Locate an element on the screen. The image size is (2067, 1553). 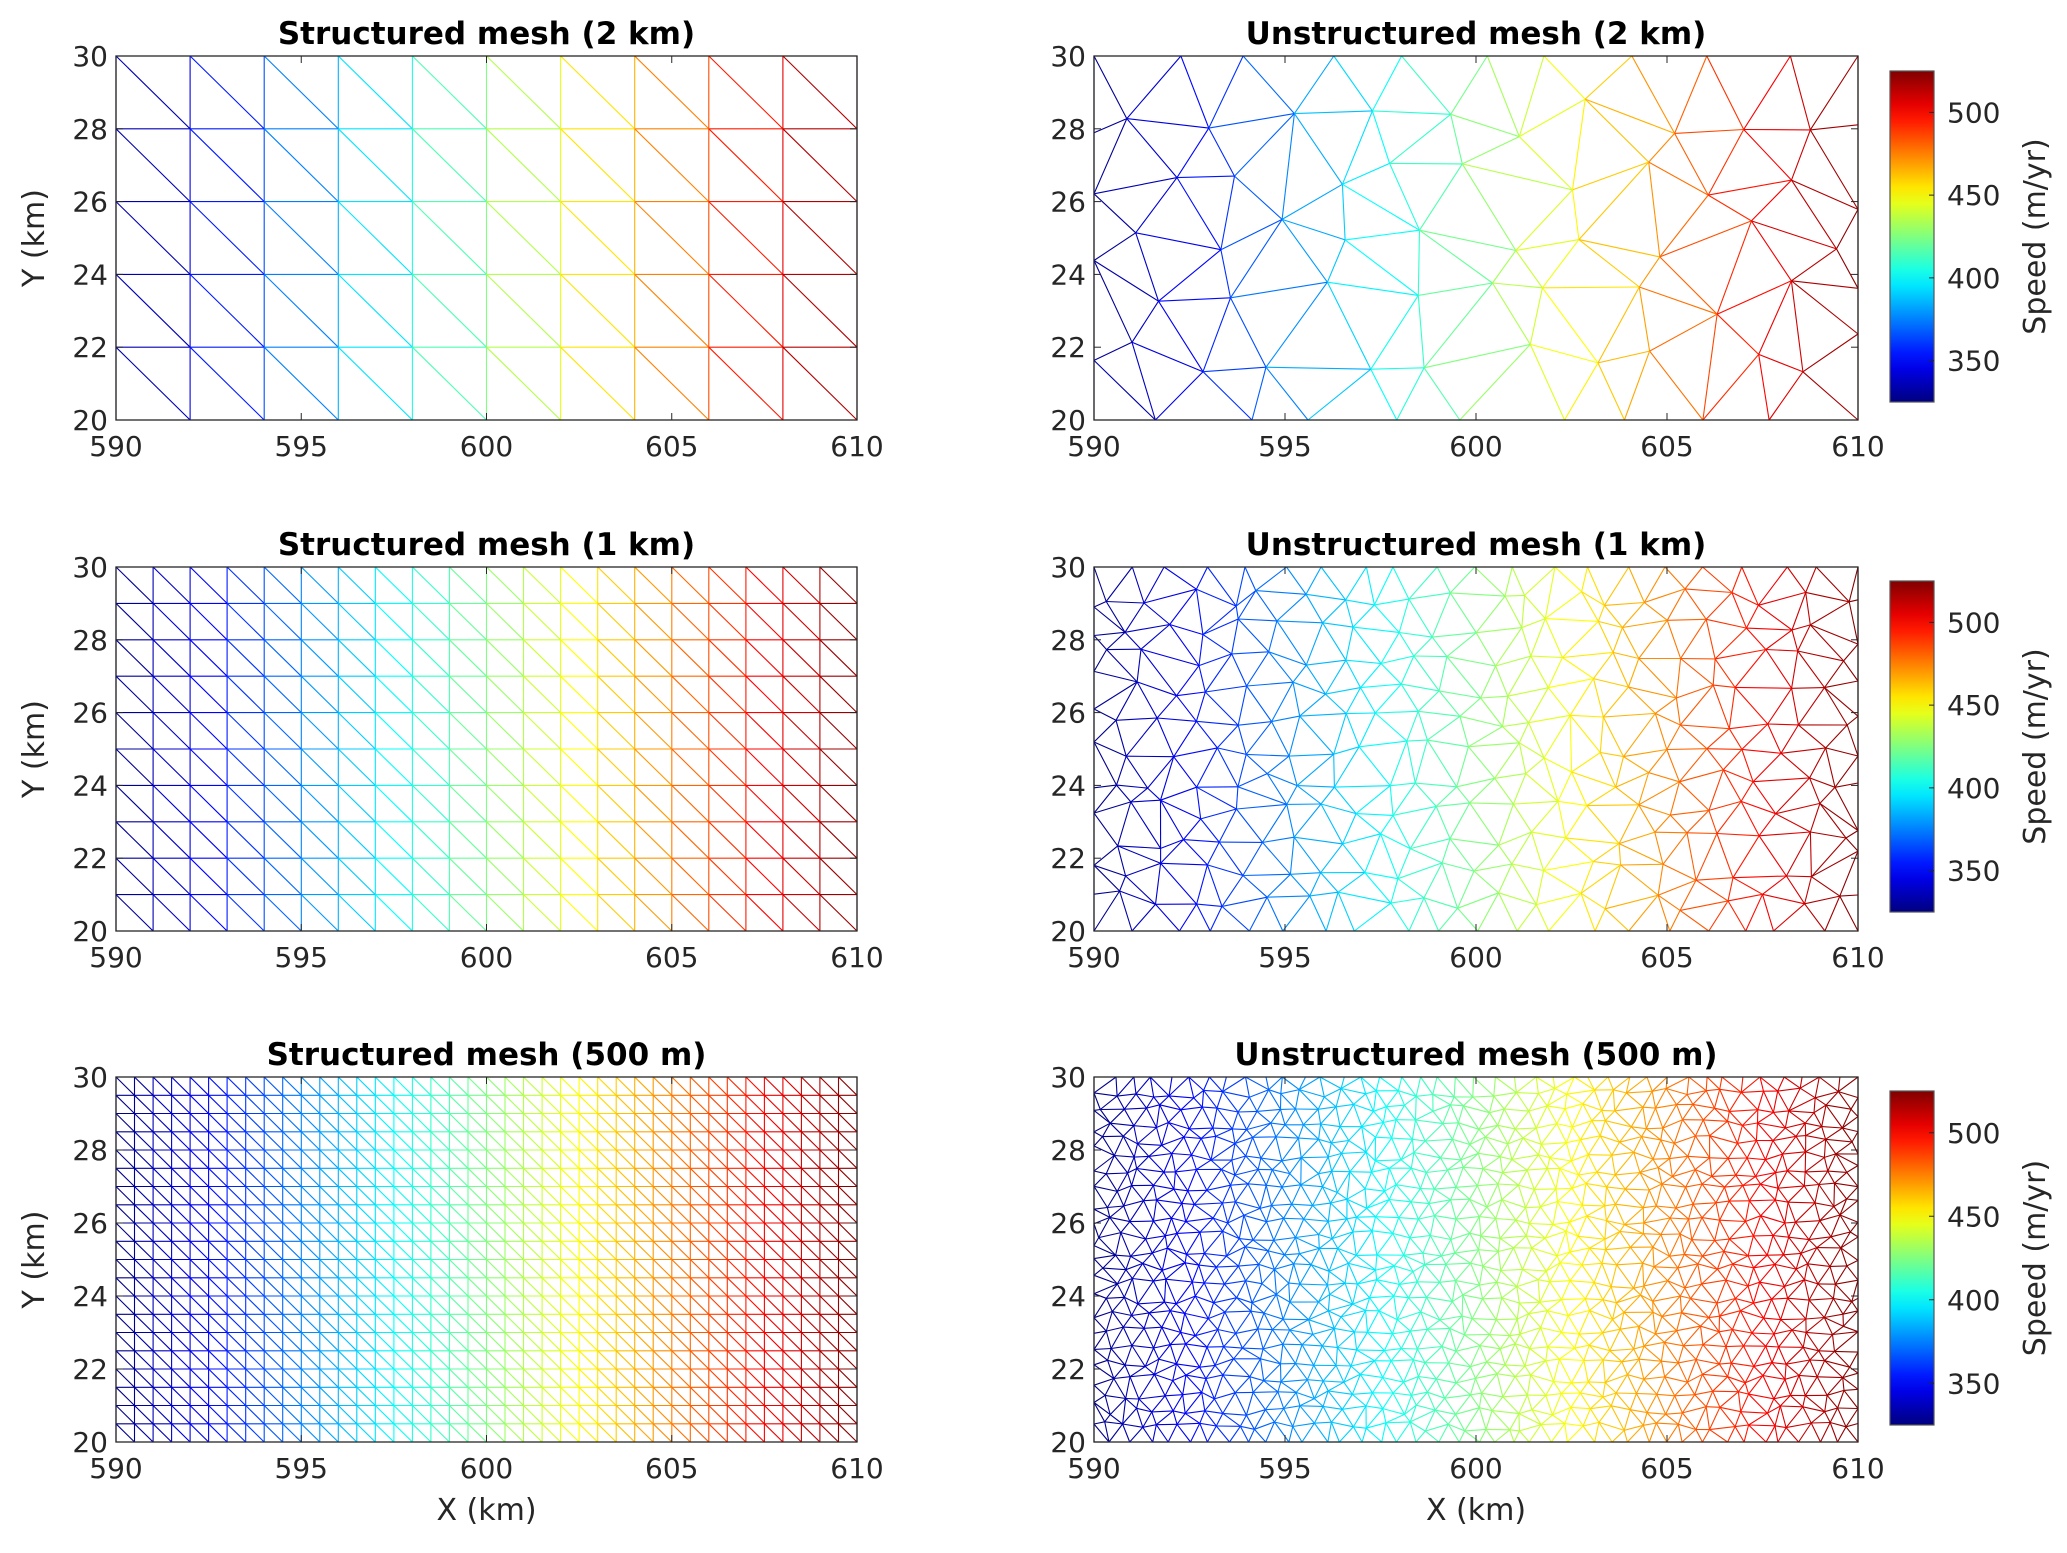
y-tick-label: 24 is located at coordinates (1068, 274).